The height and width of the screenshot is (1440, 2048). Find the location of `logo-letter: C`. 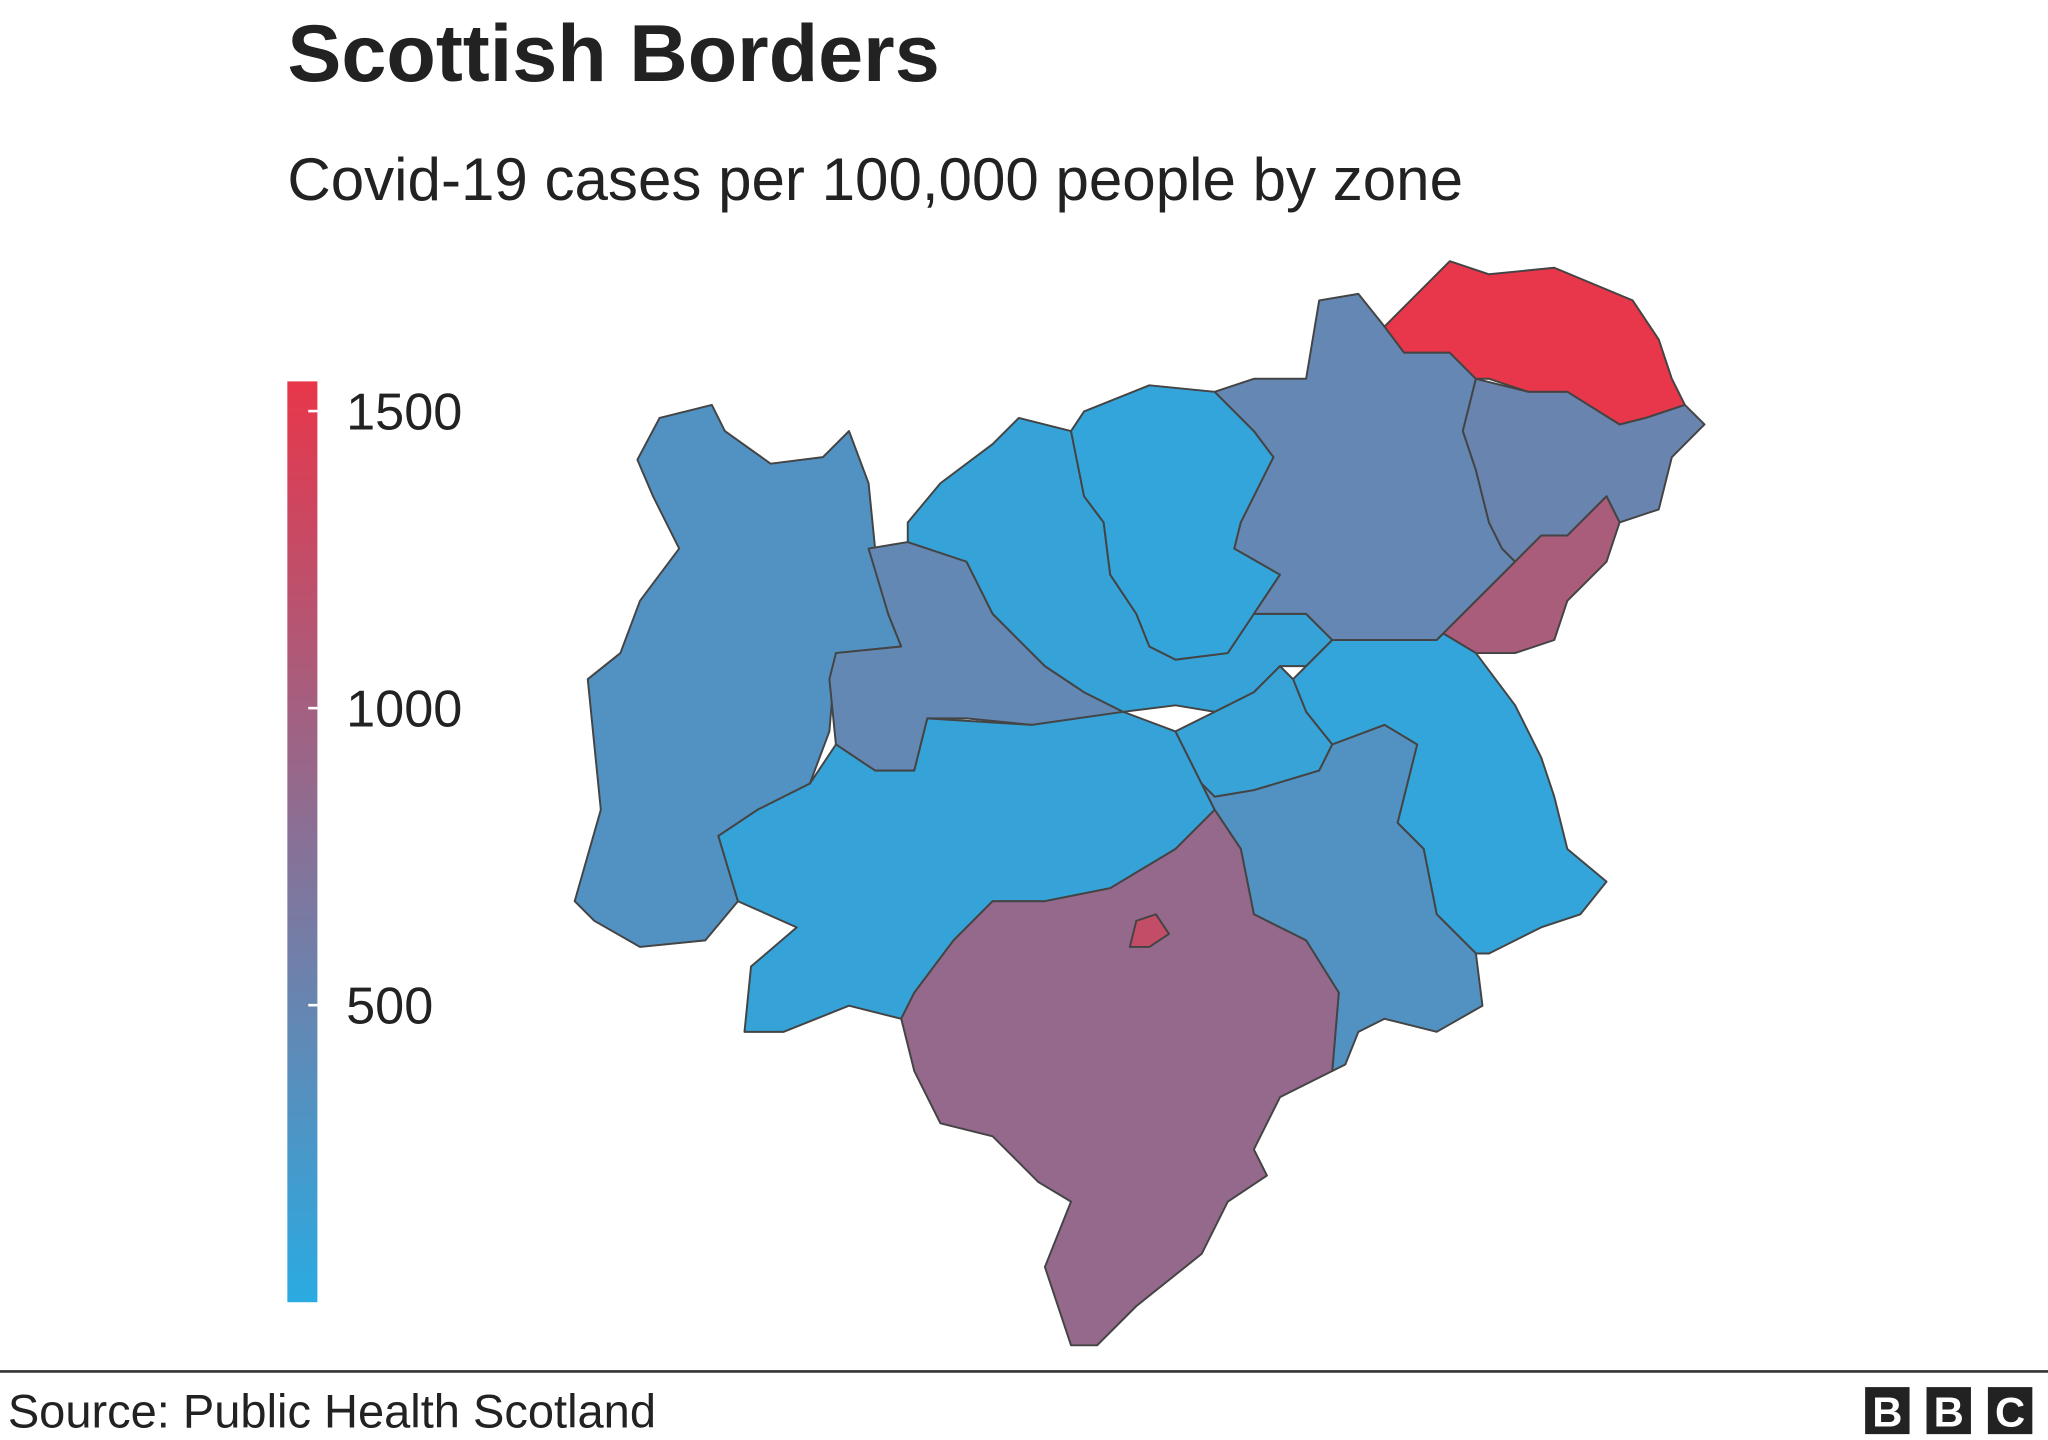

logo-letter: C is located at coordinates (2010, 1411).